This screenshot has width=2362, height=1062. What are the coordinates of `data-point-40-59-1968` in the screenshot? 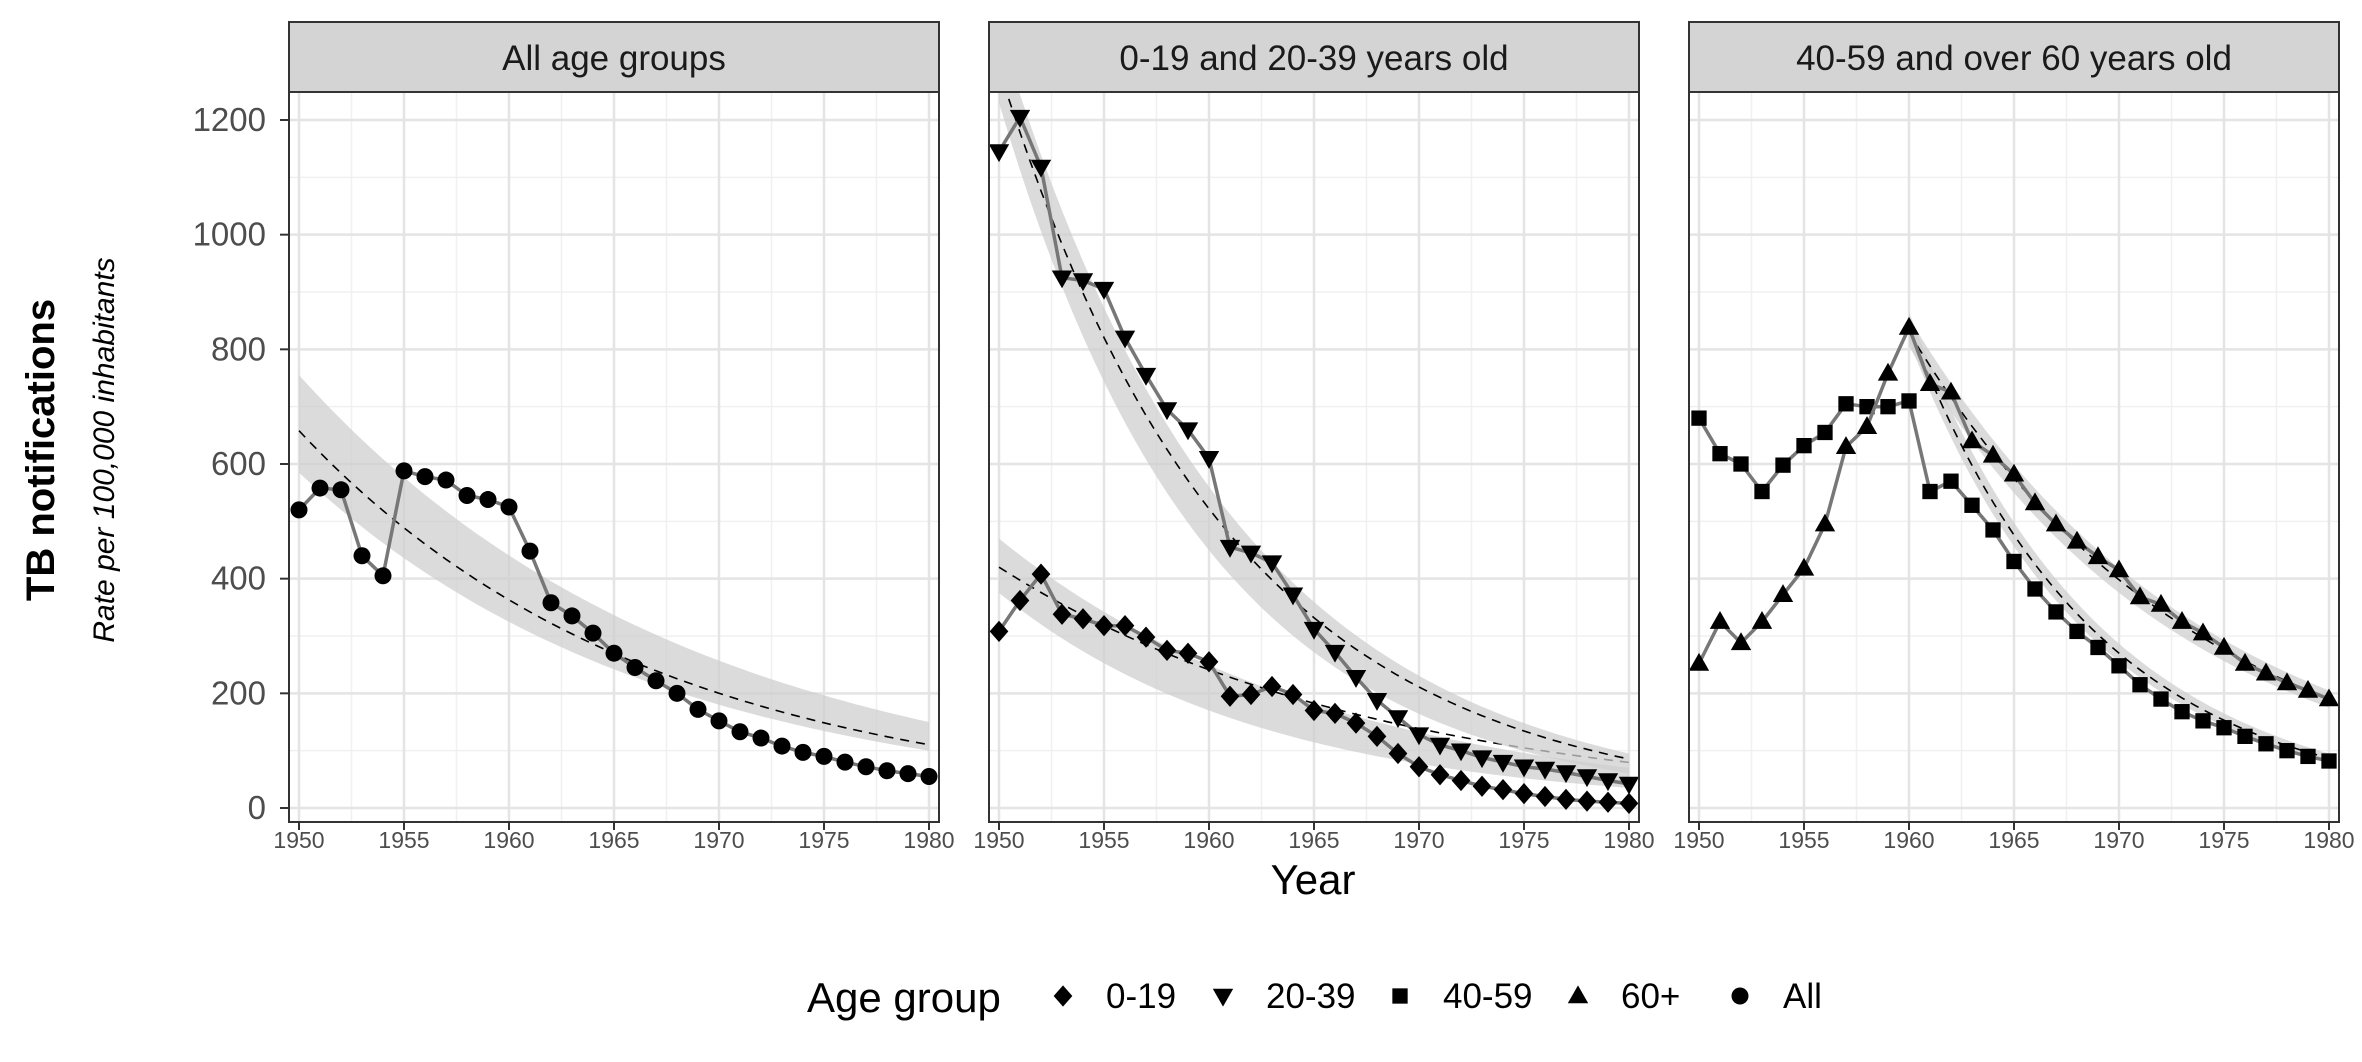 It's located at (2077, 631).